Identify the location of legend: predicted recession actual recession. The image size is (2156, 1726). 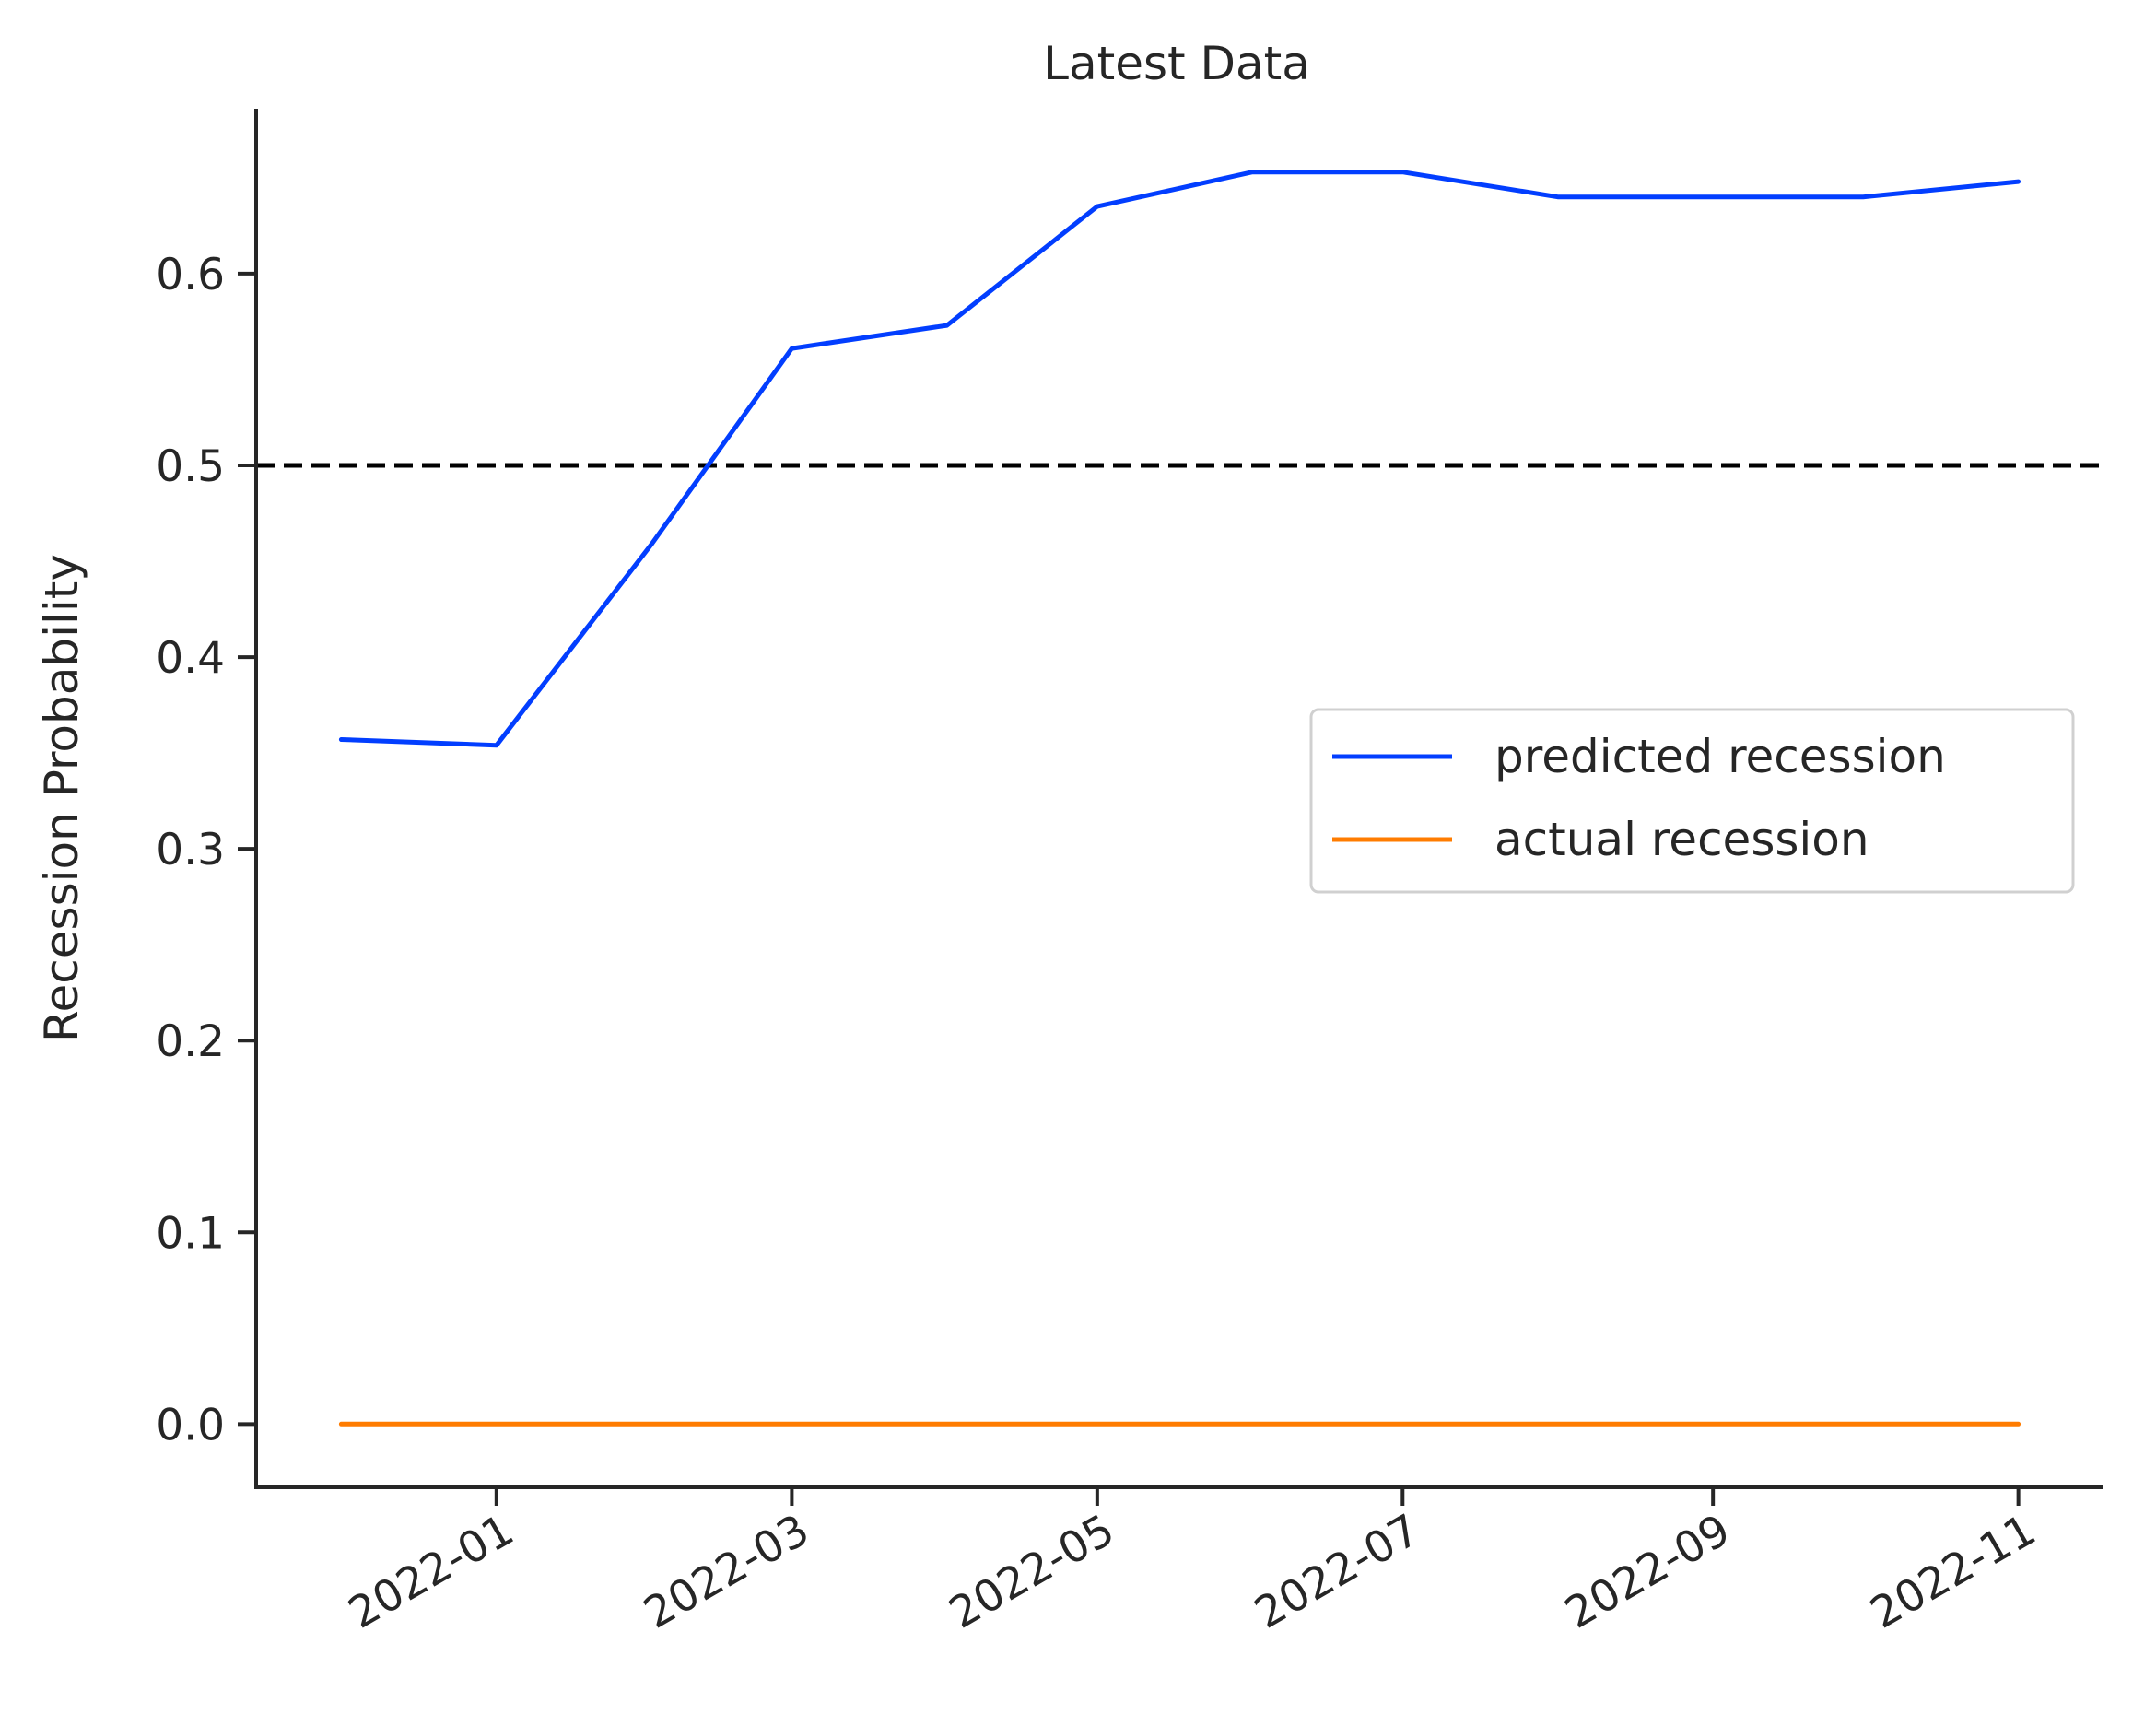
(1692, 801).